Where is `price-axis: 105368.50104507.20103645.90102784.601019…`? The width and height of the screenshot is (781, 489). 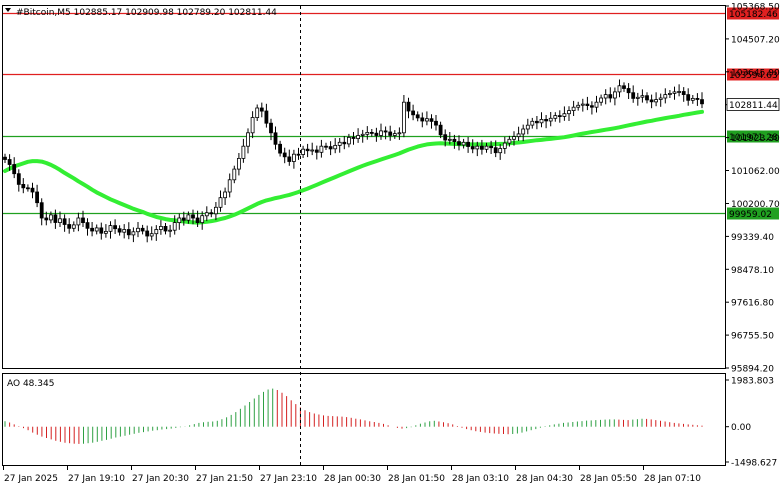
price-axis: 105368.50104507.20103645.90102784.601019… is located at coordinates (752, 189).